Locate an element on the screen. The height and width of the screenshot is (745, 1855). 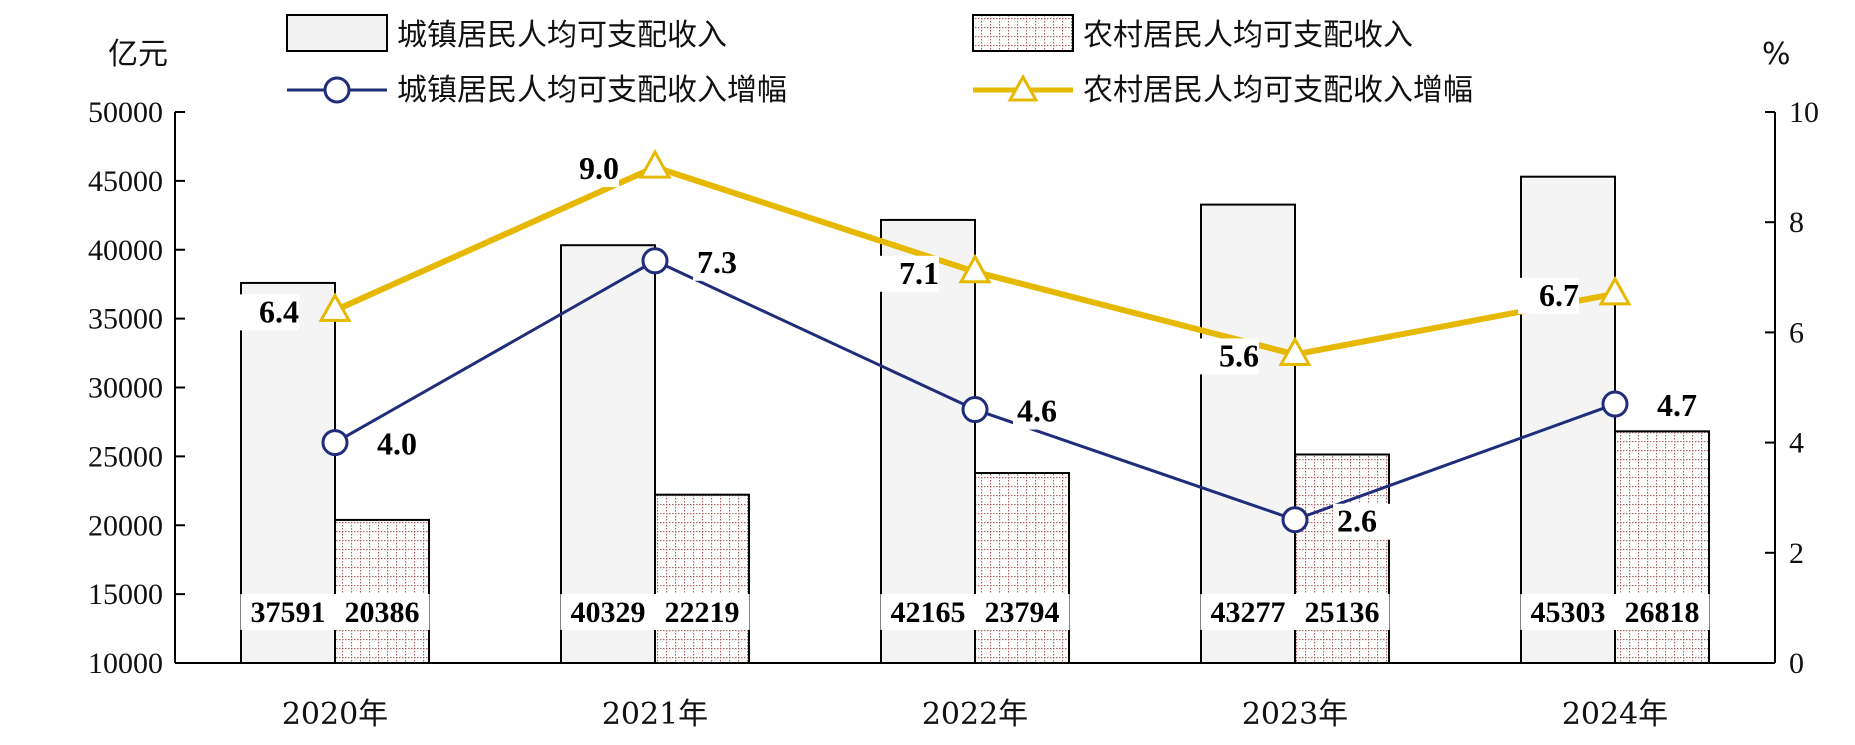
right-tick-label: 6 is located at coordinates (1796, 332).